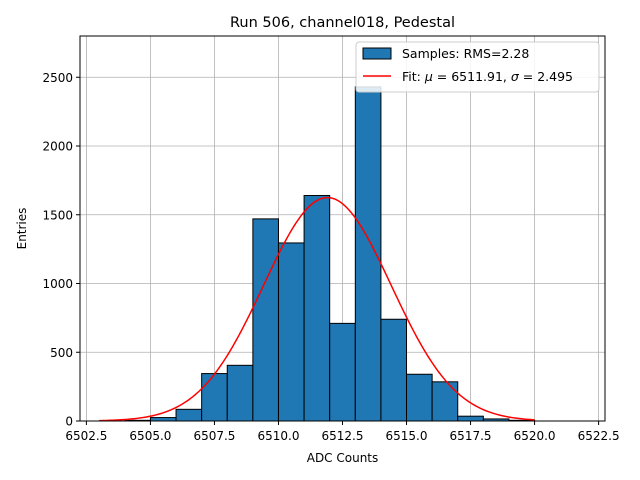  What do you see at coordinates (471, 436) in the screenshot?
I see `x-tick-label: 6517.5` at bounding box center [471, 436].